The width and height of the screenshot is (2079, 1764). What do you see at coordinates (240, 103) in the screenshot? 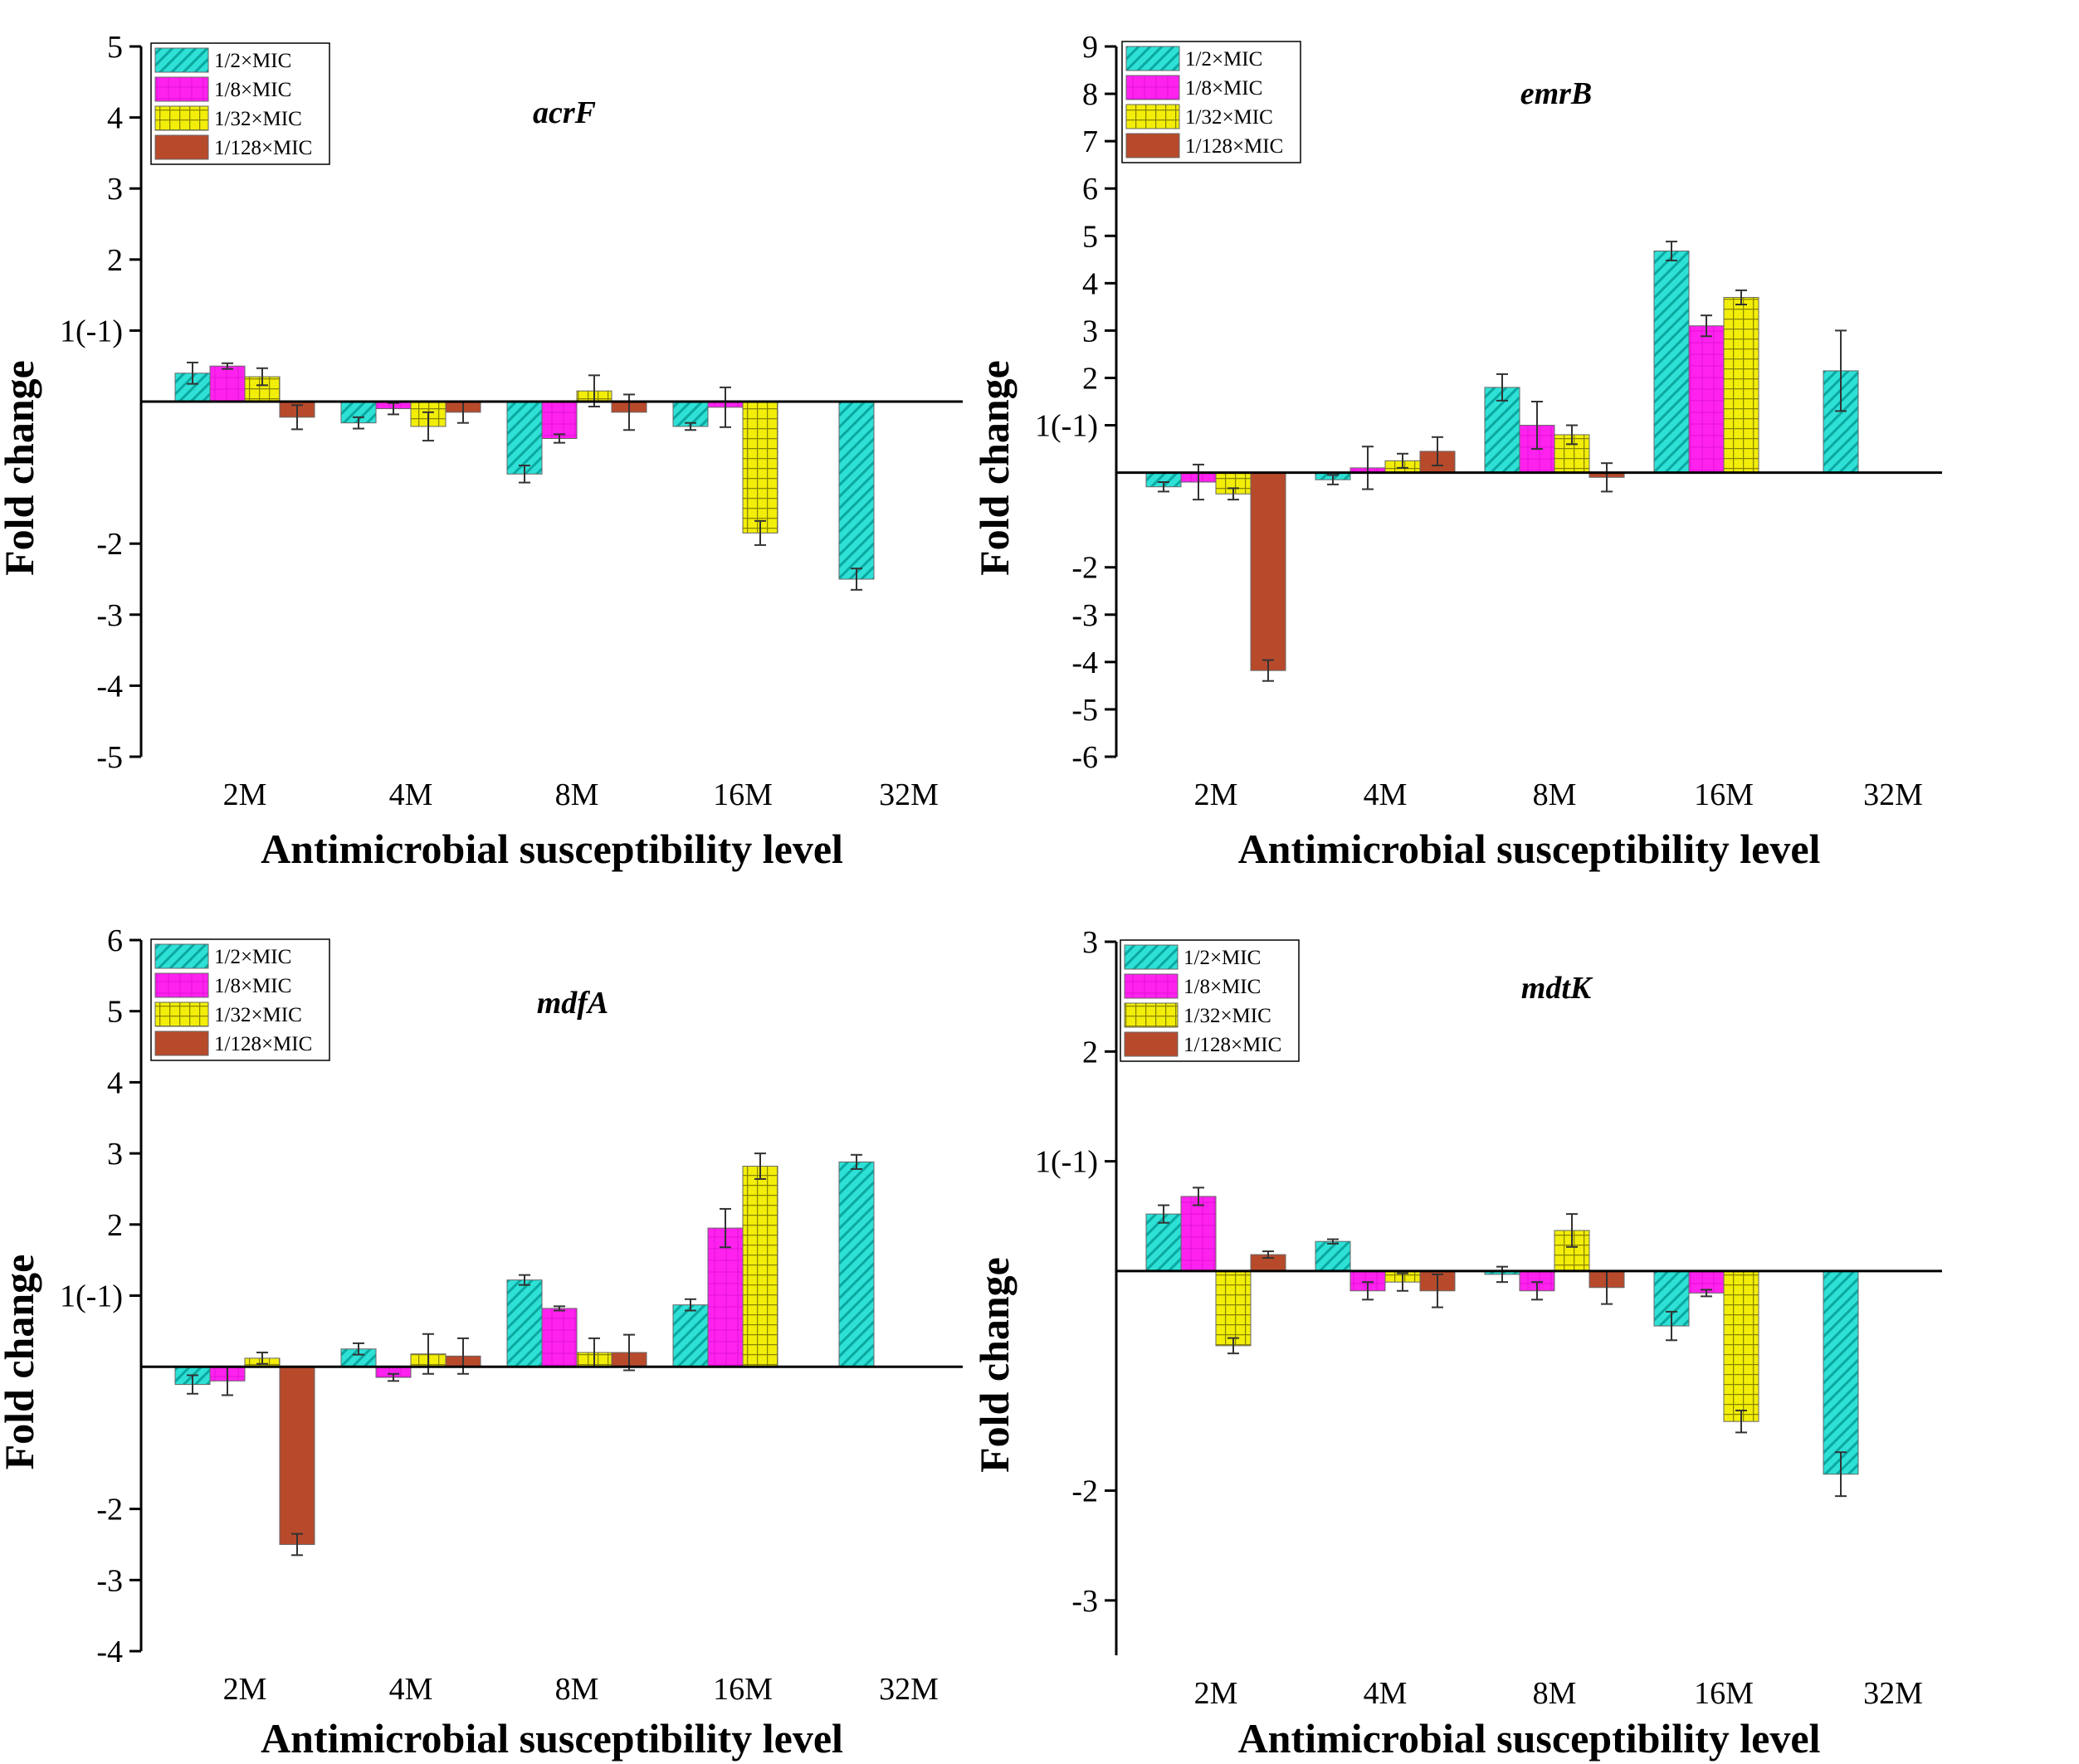
I see `legend-acrF: 1/2×MIC 1/8×MIC 1/32×MIC 1/128×MIC` at bounding box center [240, 103].